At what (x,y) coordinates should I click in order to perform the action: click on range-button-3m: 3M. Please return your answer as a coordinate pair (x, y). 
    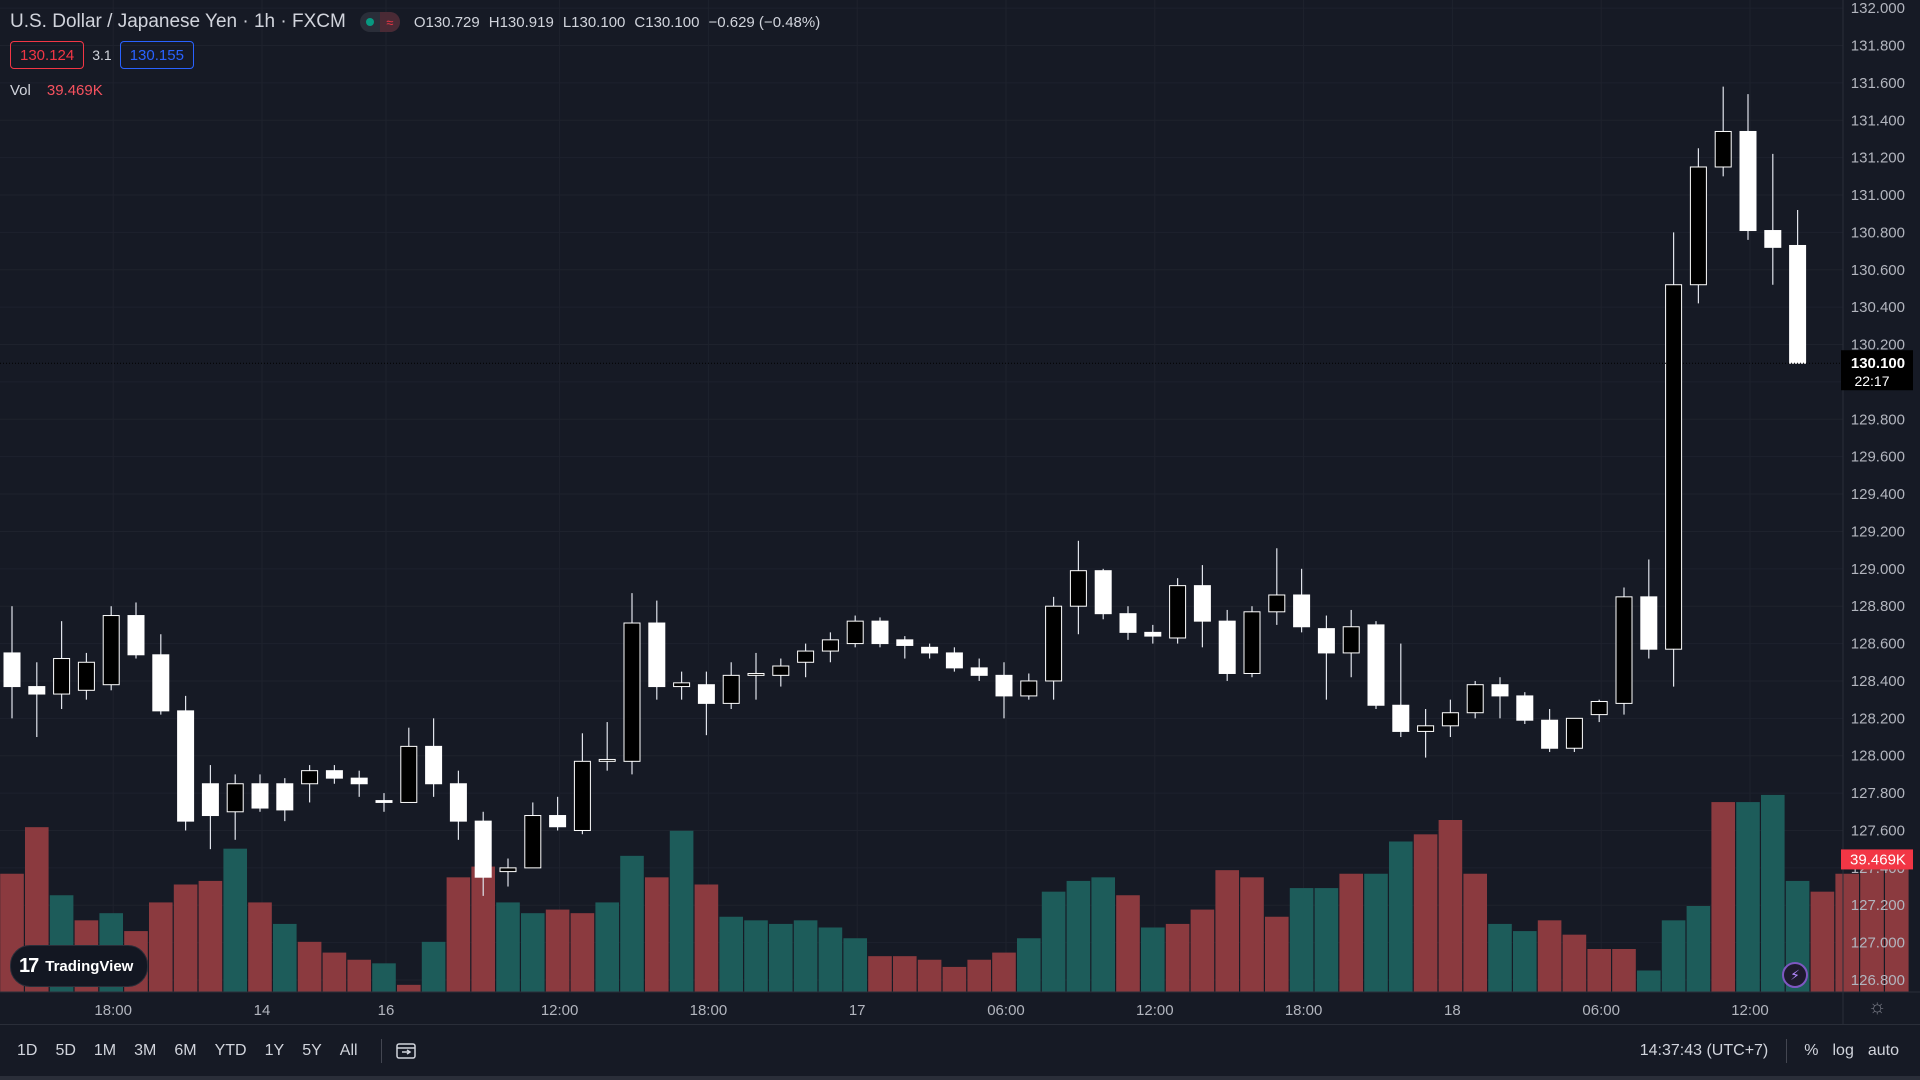
    Looking at the image, I should click on (145, 1050).